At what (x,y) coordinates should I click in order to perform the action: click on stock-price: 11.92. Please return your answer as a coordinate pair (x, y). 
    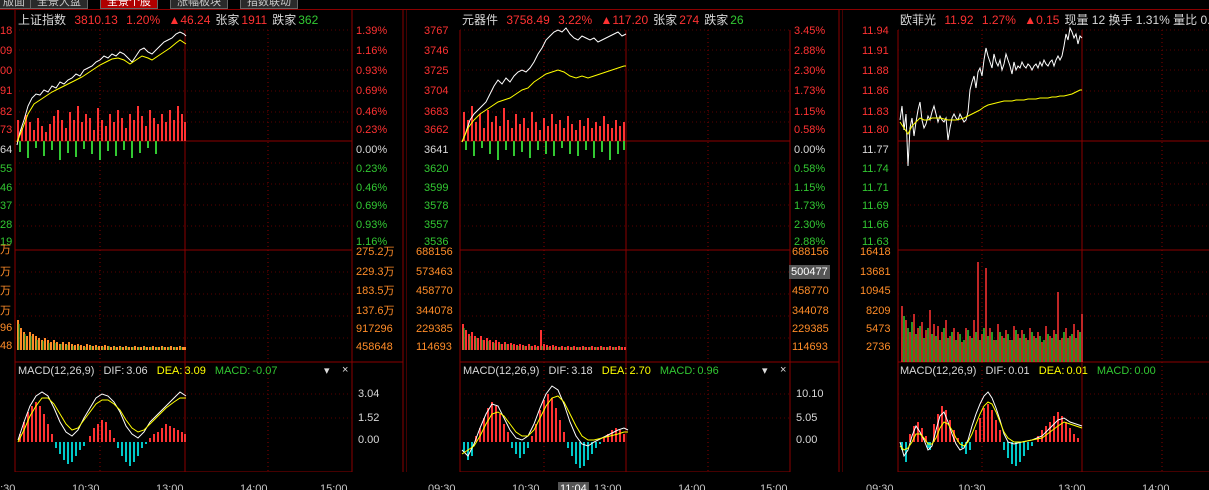
    Looking at the image, I should click on (959, 20).